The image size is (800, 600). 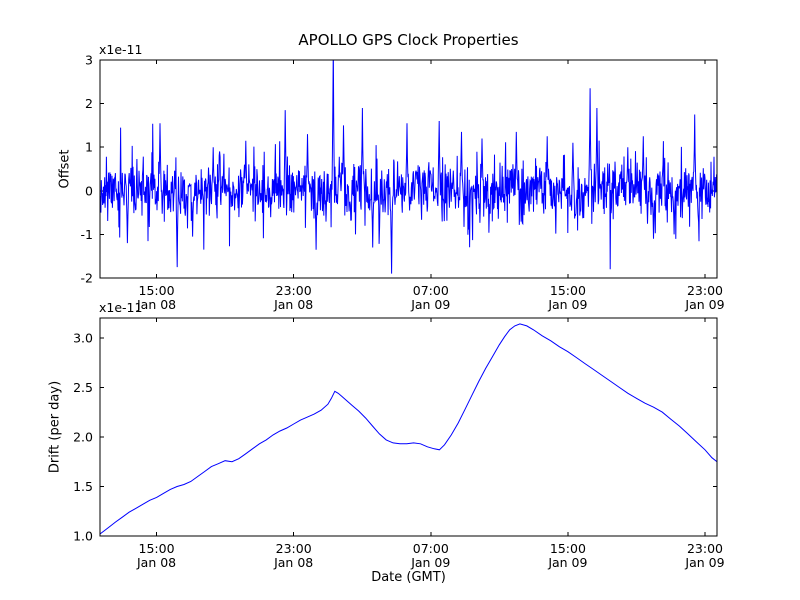 What do you see at coordinates (89, 60) in the screenshot?
I see `y-tick-label: 3` at bounding box center [89, 60].